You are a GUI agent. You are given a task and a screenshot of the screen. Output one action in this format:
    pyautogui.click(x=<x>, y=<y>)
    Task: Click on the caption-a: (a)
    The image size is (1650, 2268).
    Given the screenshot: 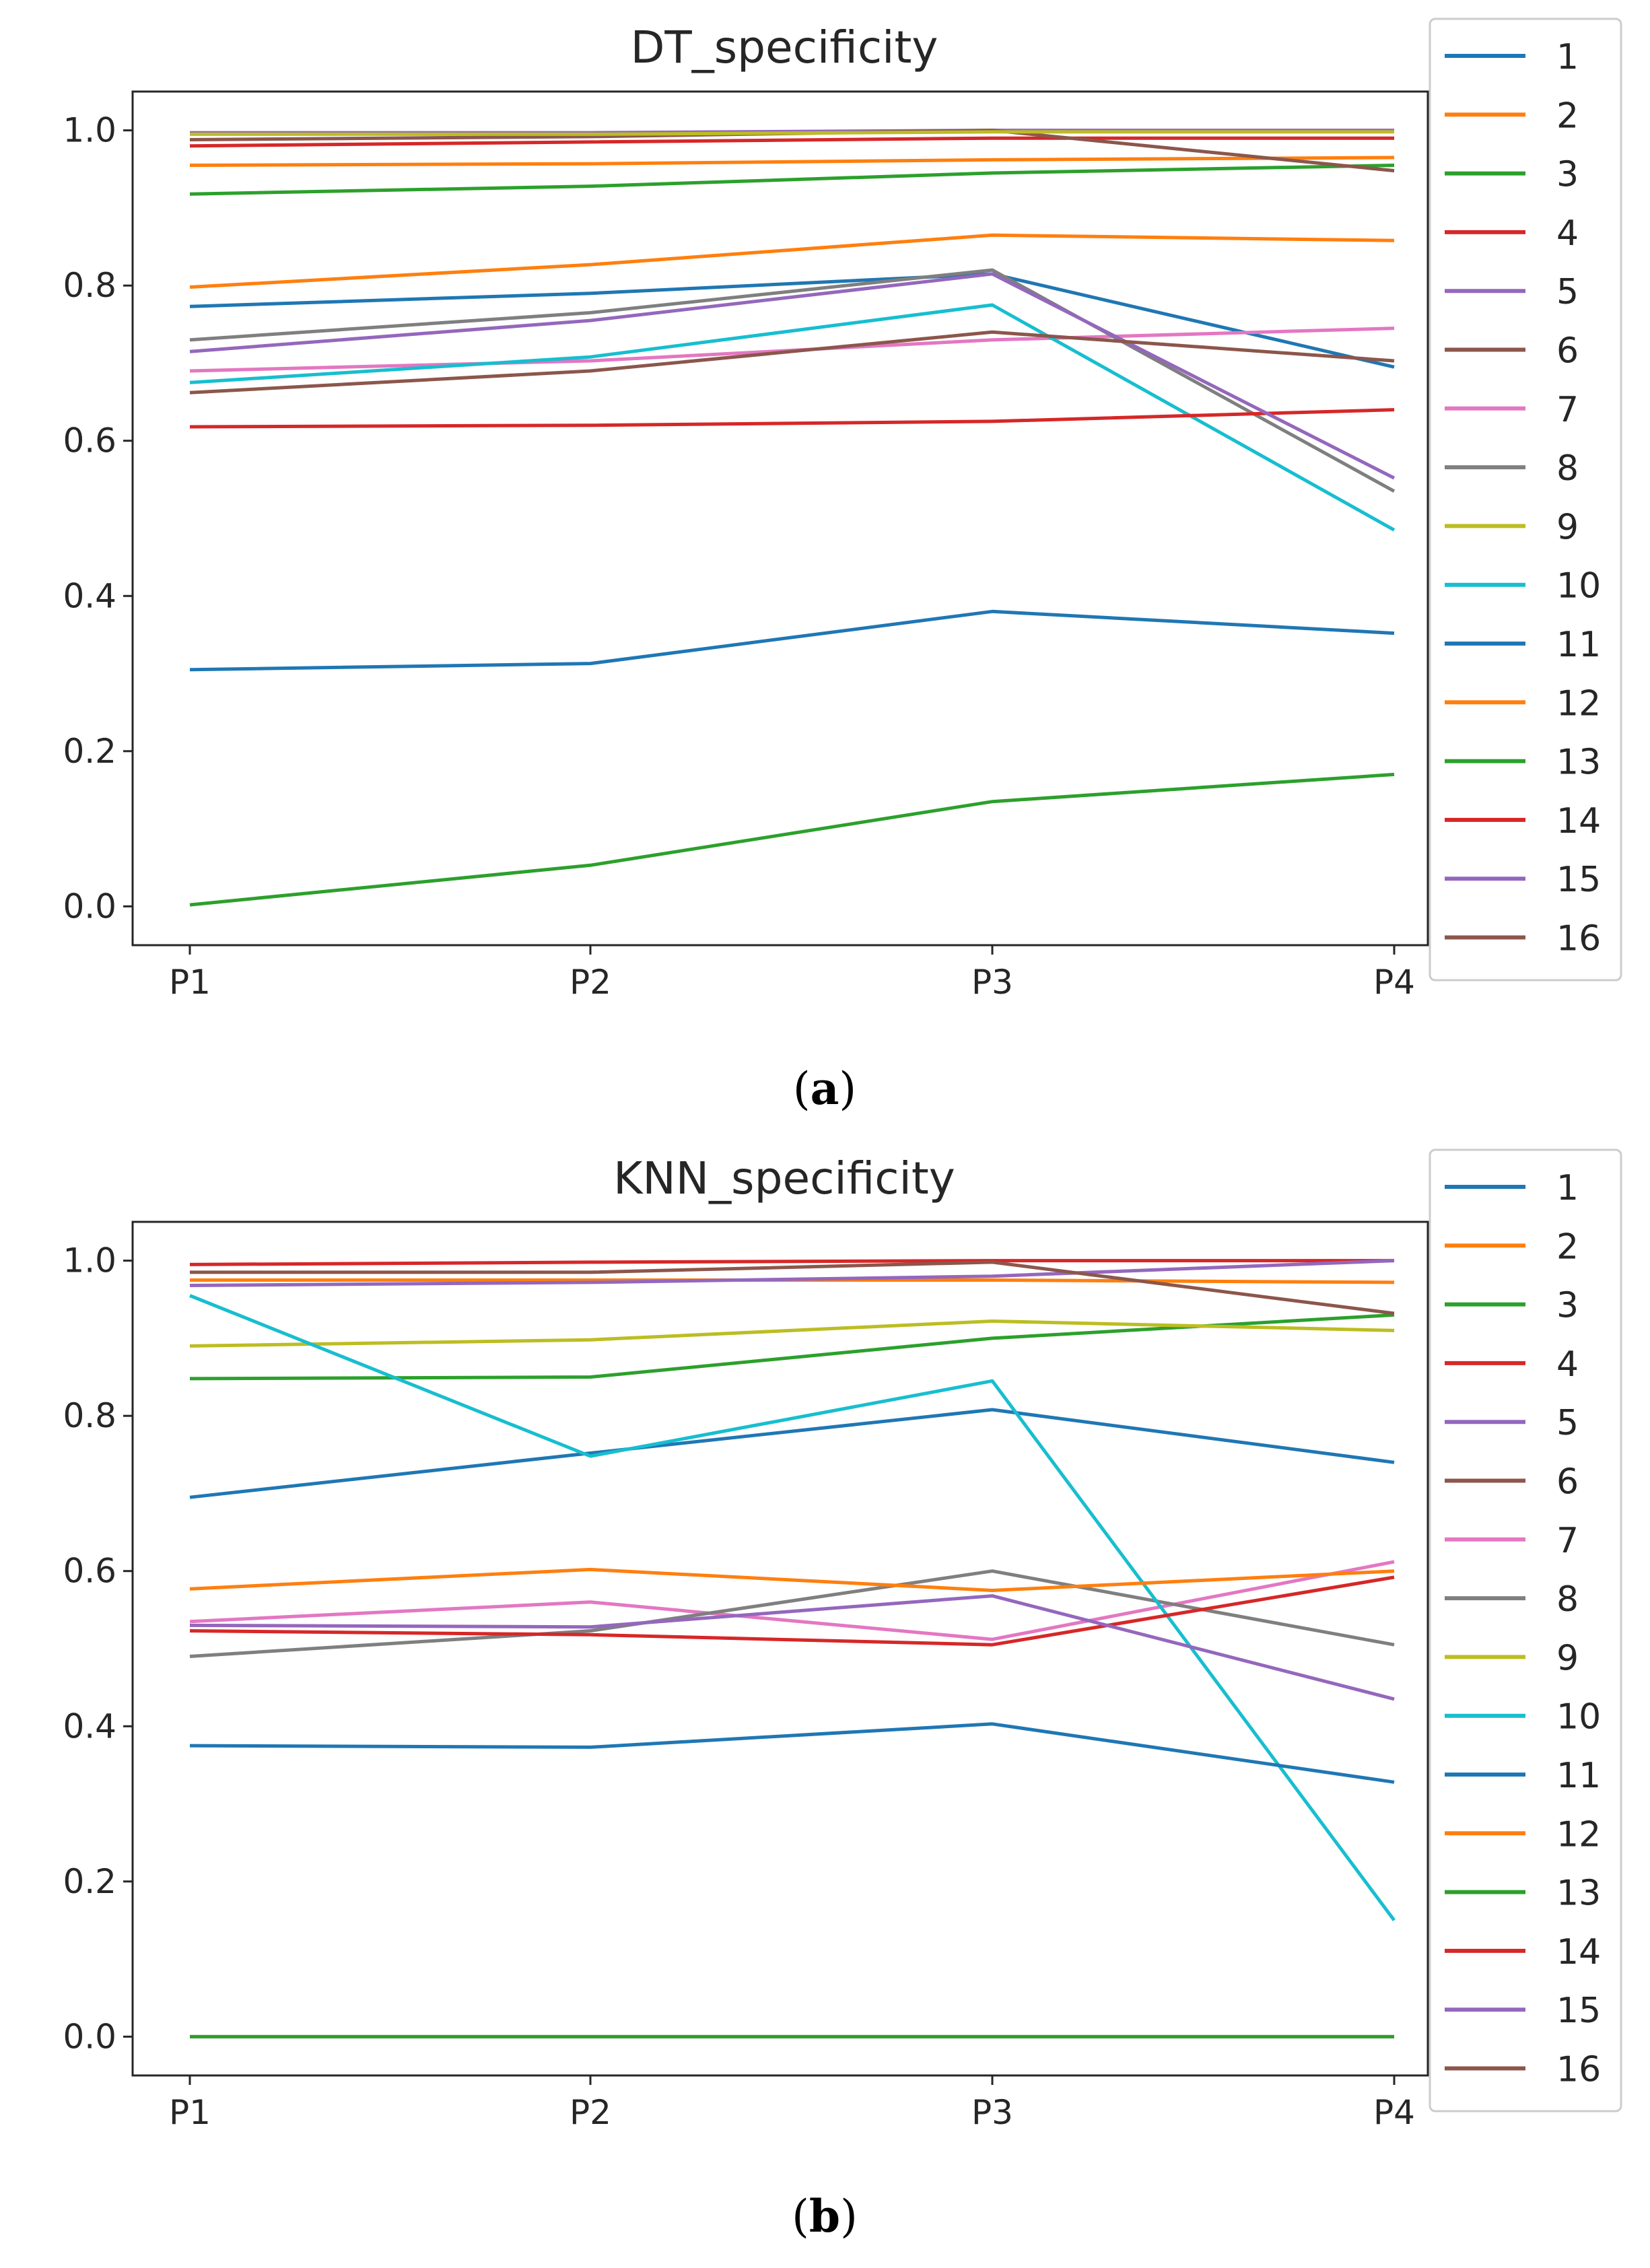 What is the action you would take?
    pyautogui.click(x=824, y=1088)
    